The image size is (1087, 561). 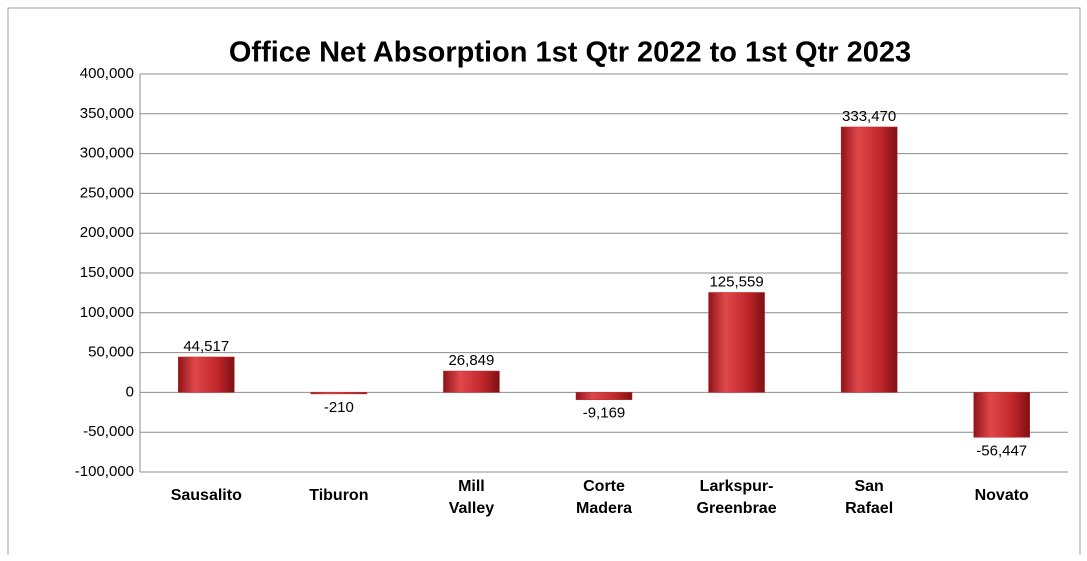 What do you see at coordinates (338, 495) in the screenshot?
I see `x-tick-label: Tiburon` at bounding box center [338, 495].